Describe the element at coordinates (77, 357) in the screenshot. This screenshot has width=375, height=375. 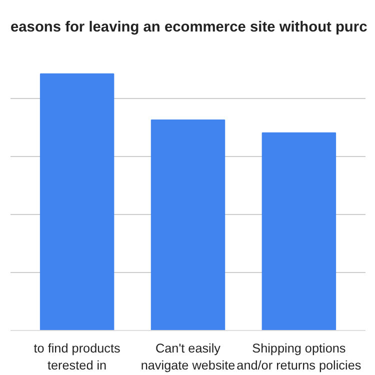
I see `x-tick-label: to find products terested in` at that location.